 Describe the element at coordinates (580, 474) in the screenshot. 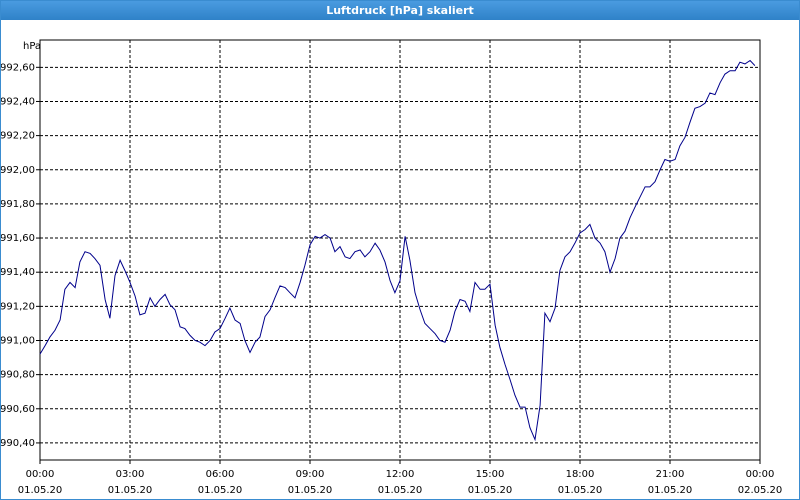

I see `x-tick-label: 18:00` at that location.